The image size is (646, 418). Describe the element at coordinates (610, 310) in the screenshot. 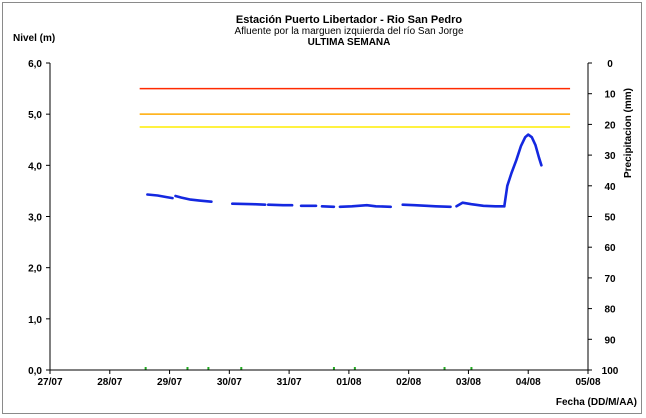

I see `y2-tick-label: 80` at that location.